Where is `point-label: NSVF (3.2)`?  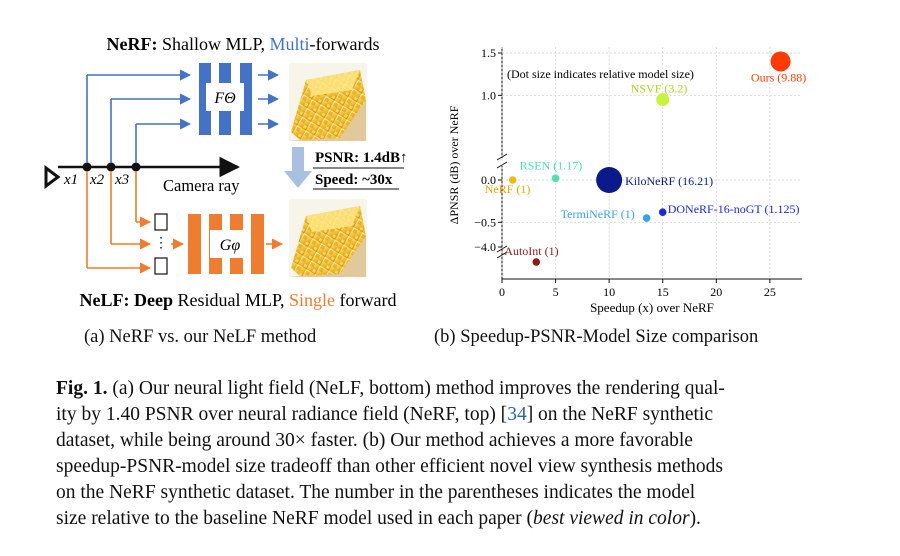
point-label: NSVF (3.2) is located at coordinates (659, 89).